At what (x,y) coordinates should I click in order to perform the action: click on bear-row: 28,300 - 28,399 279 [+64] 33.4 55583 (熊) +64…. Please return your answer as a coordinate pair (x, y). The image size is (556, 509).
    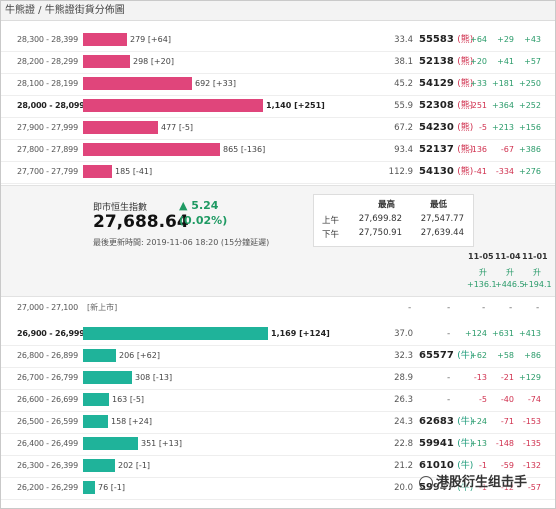
    Looking at the image, I should click on (278, 40).